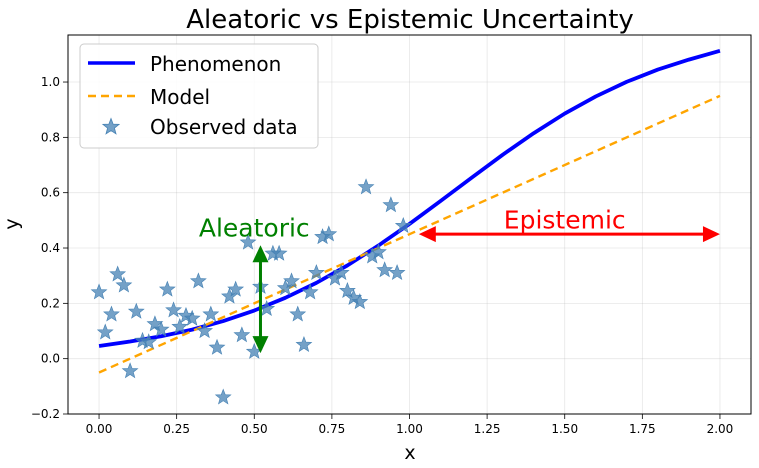 This screenshot has height=468, width=759. Describe the element at coordinates (50, 82) in the screenshot. I see `y-tick-label: 1.0` at that location.